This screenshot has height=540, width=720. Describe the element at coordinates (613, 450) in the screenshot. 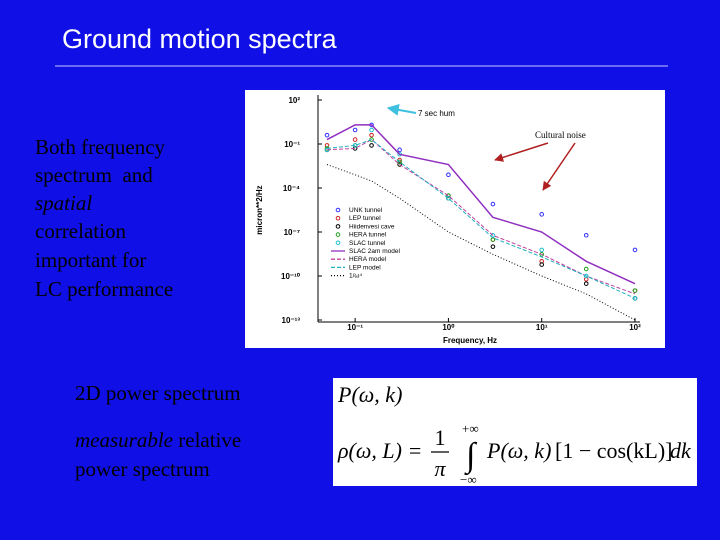

I see `bracket-term: [1 − cos(kL)]` at that location.